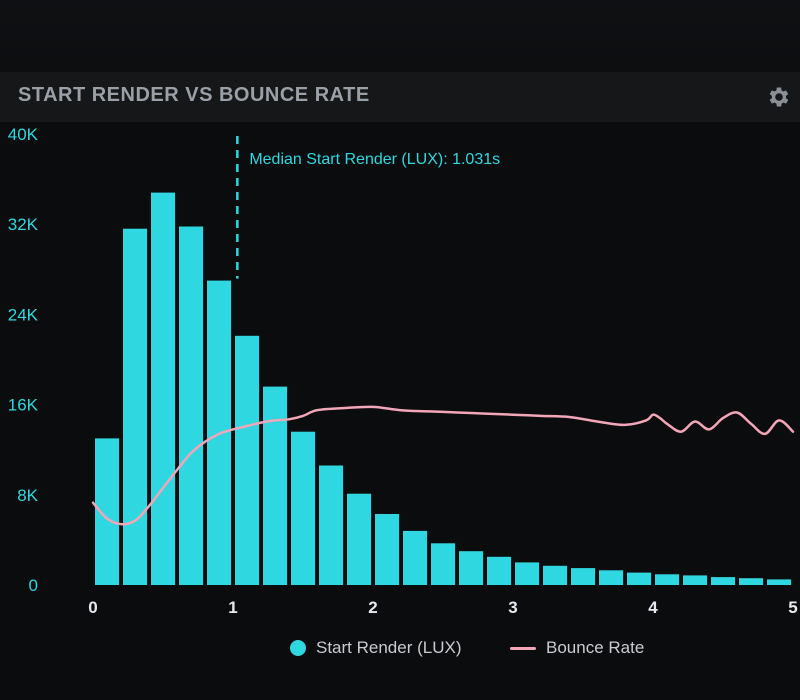 The width and height of the screenshot is (800, 700). I want to click on x-tick-label: 3, so click(512, 607).